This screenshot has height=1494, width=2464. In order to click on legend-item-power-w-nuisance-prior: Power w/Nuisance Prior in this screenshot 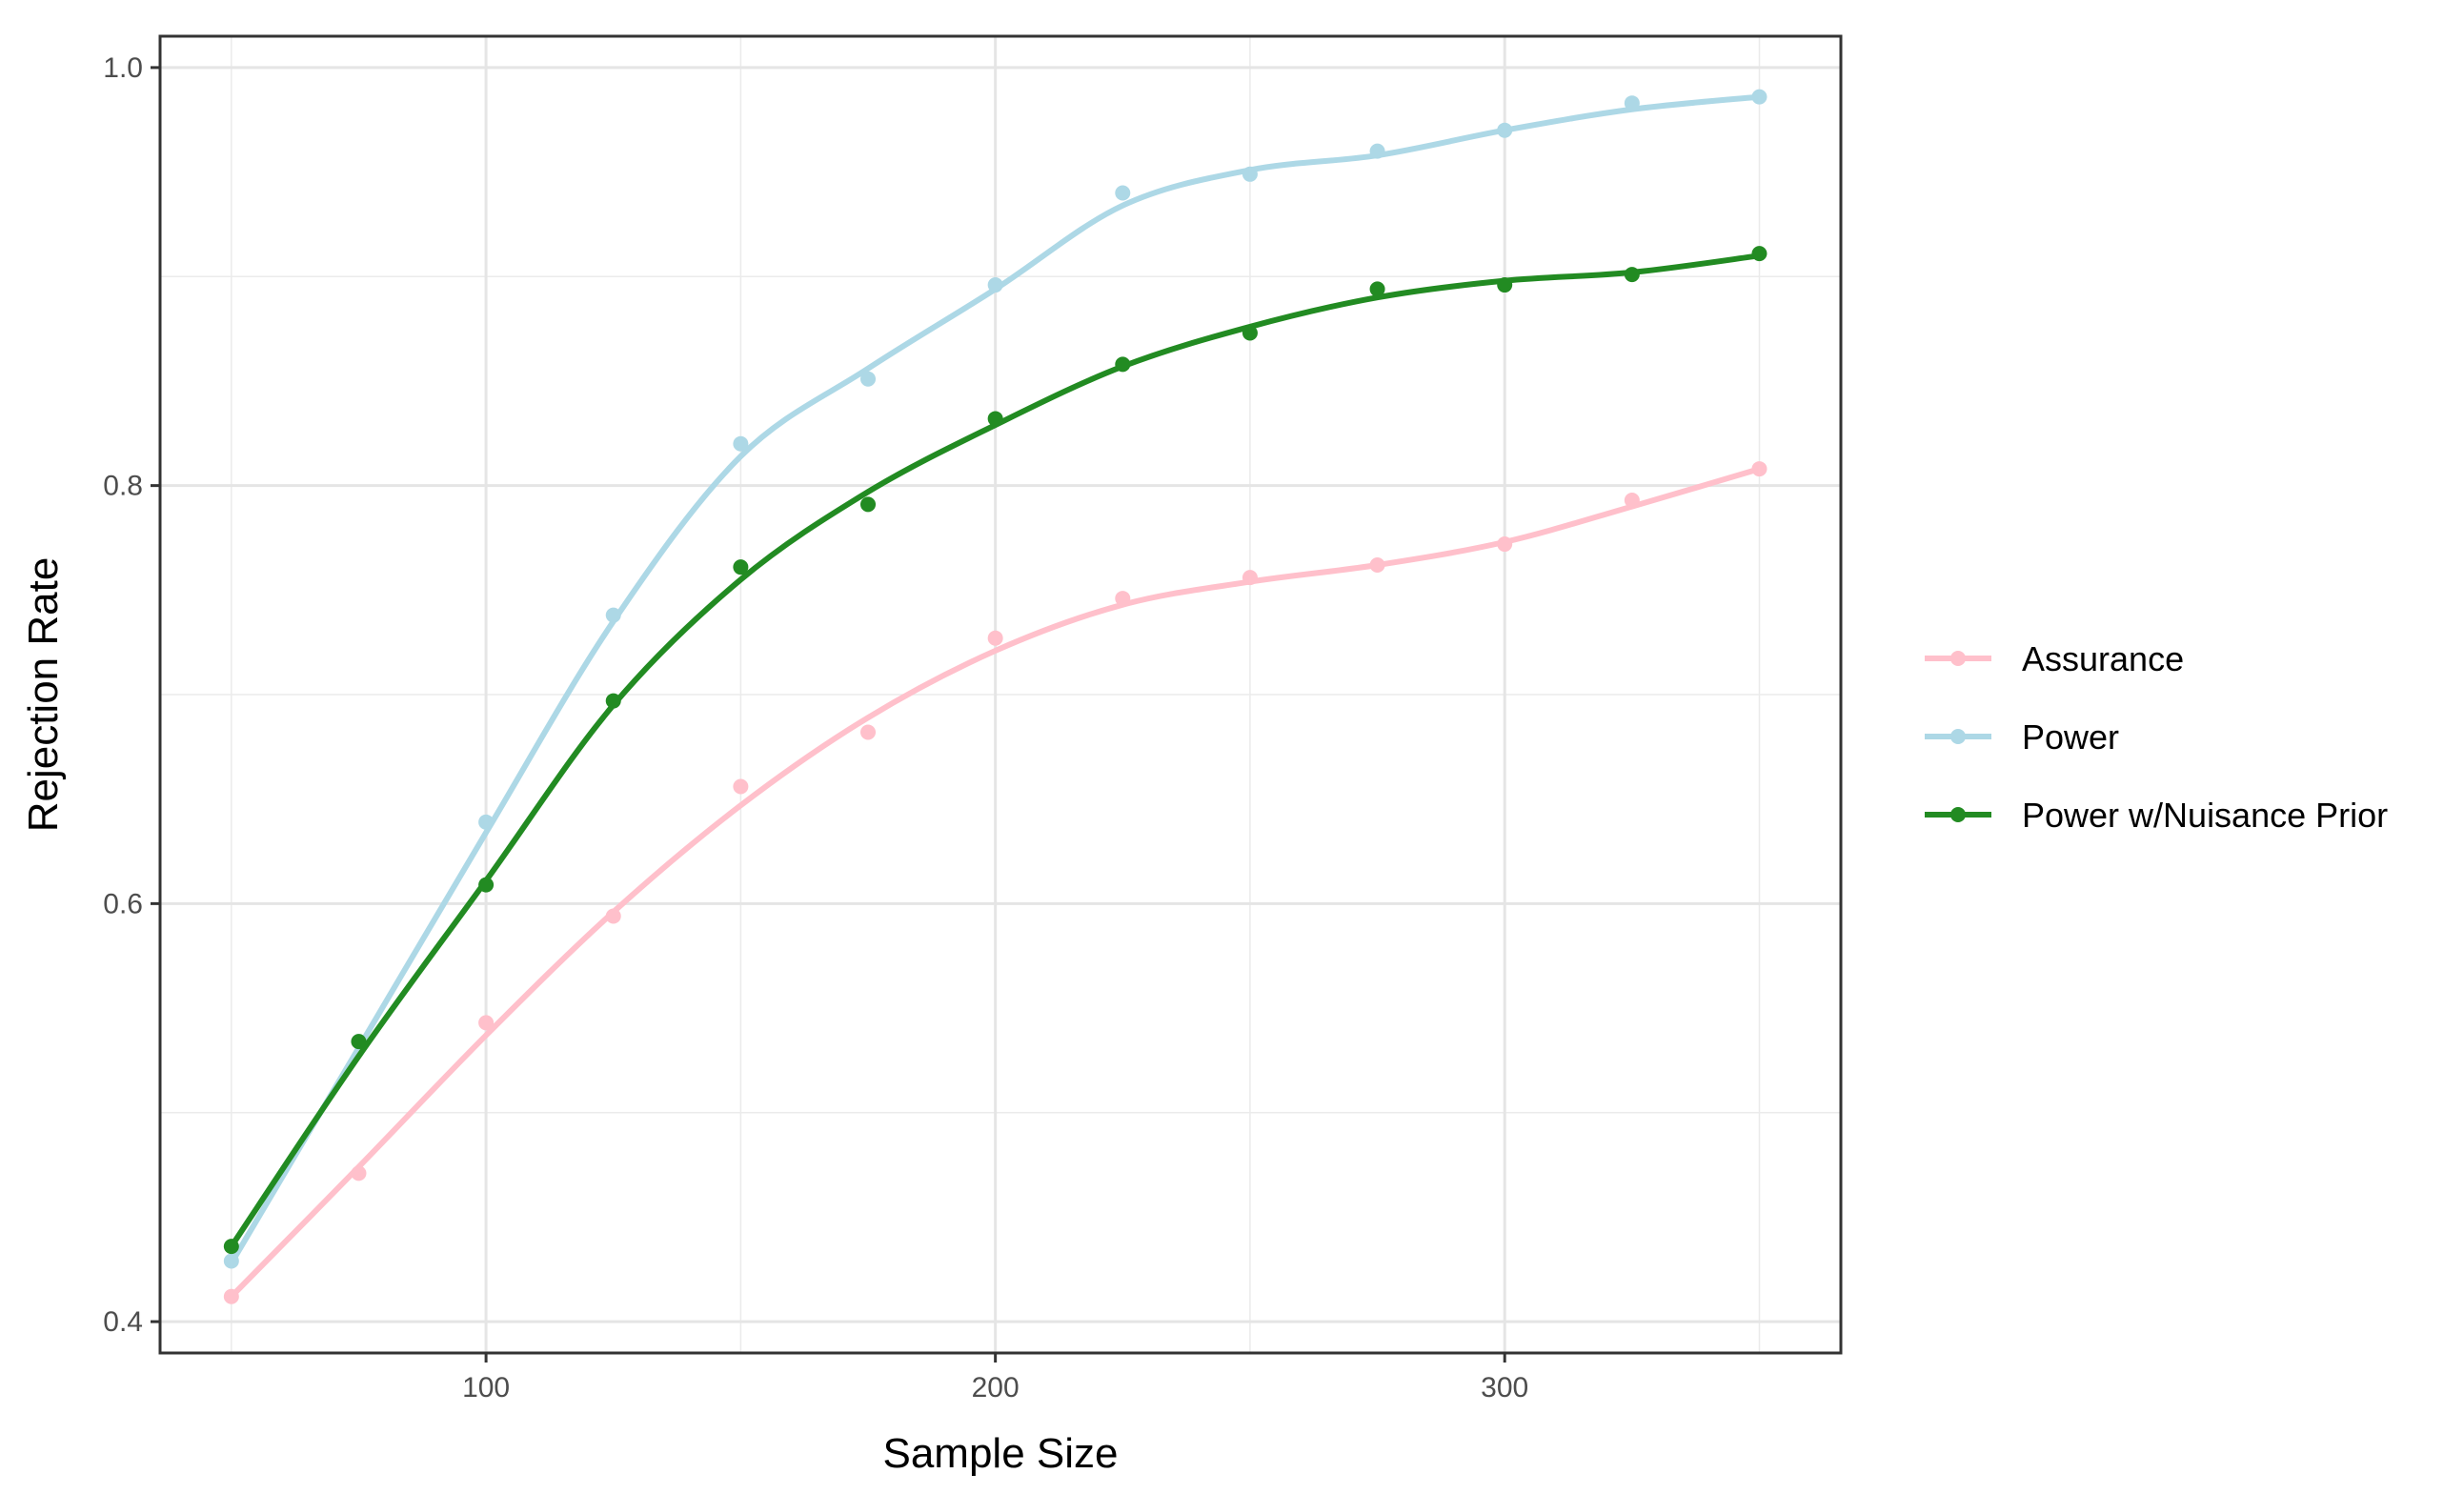, I will do `click(2156, 815)`.